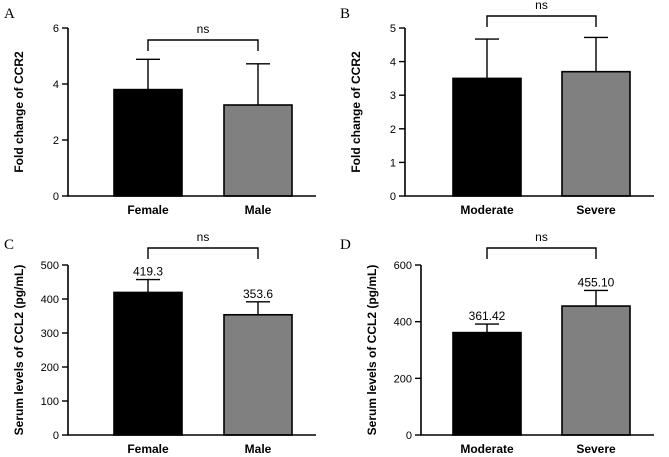 This screenshot has width=669, height=457. Describe the element at coordinates (403, 266) in the screenshot. I see `y-tick-label: 600` at that location.